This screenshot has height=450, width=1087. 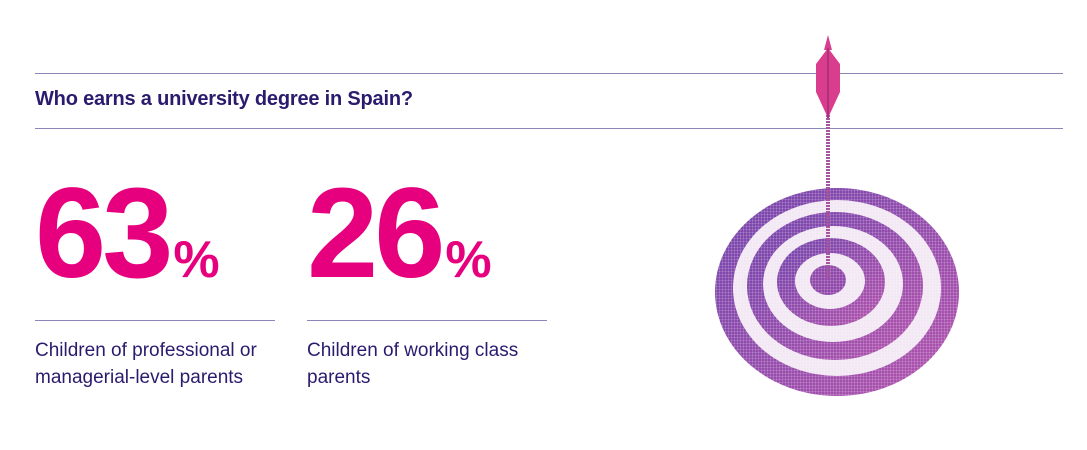 I want to click on target, so click(x=837, y=292).